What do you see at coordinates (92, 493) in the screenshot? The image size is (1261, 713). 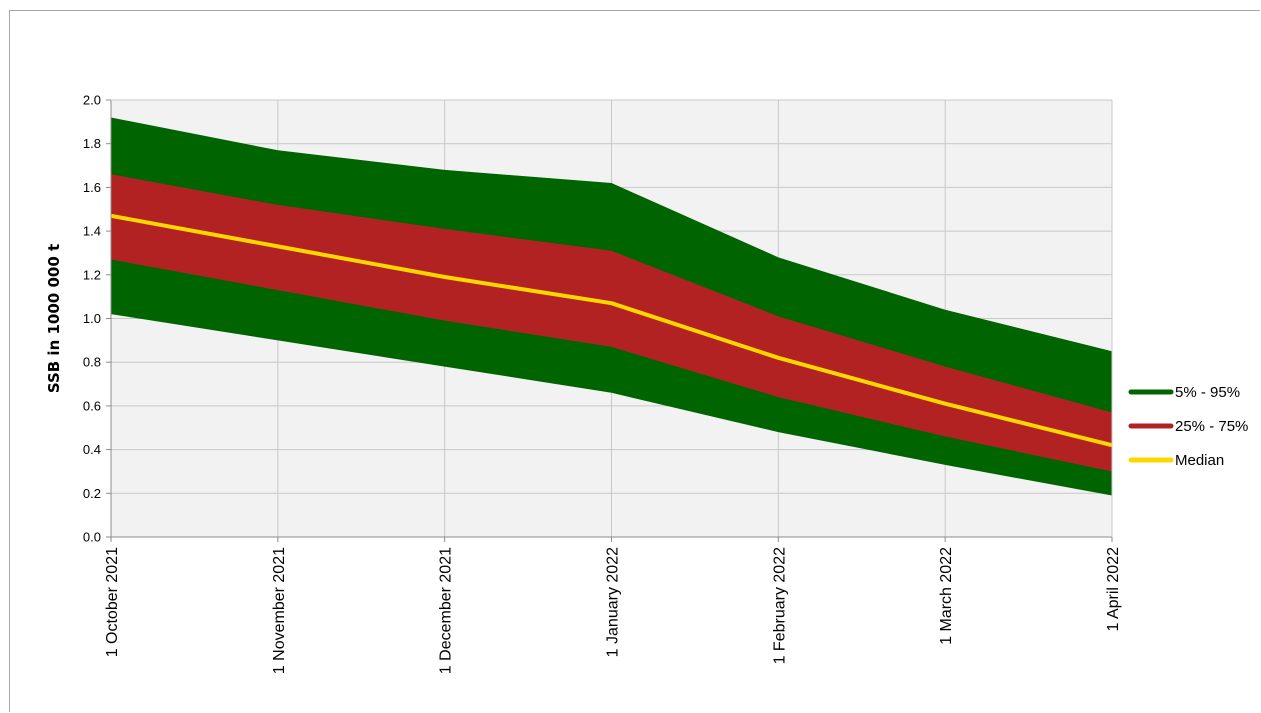 I see `y-tick-label: 0.2` at bounding box center [92, 493].